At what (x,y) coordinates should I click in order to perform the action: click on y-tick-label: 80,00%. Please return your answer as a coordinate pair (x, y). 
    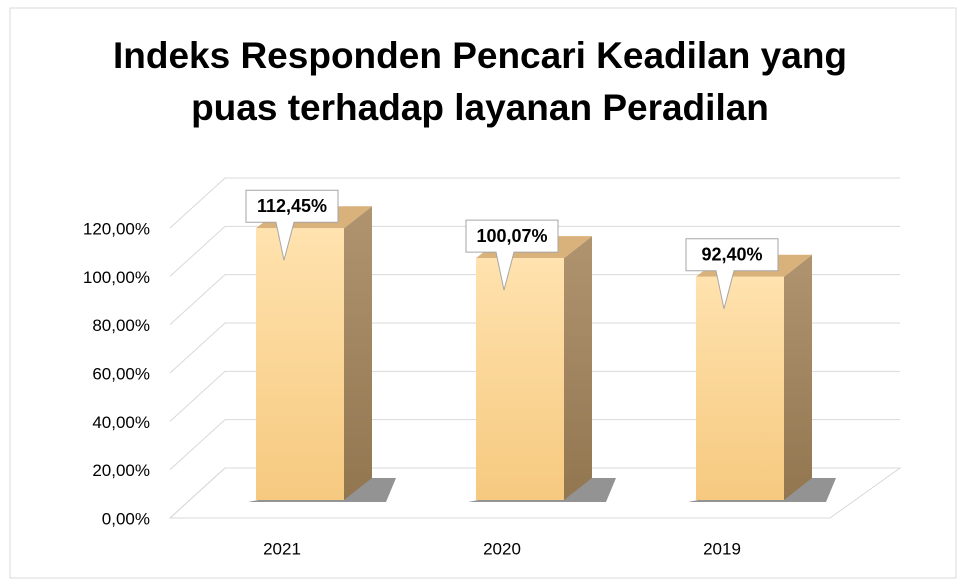
    Looking at the image, I should click on (121, 325).